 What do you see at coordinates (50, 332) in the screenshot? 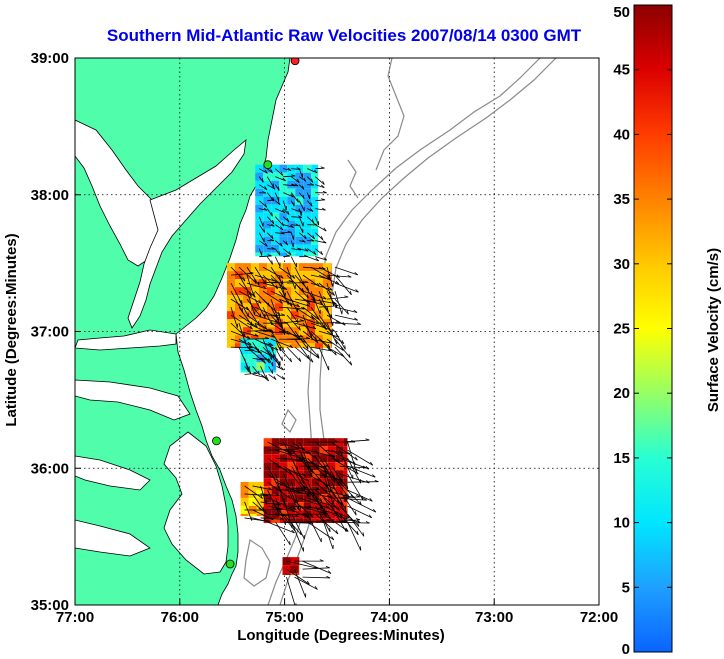
I see `y-tick-label: 37:00` at bounding box center [50, 332].